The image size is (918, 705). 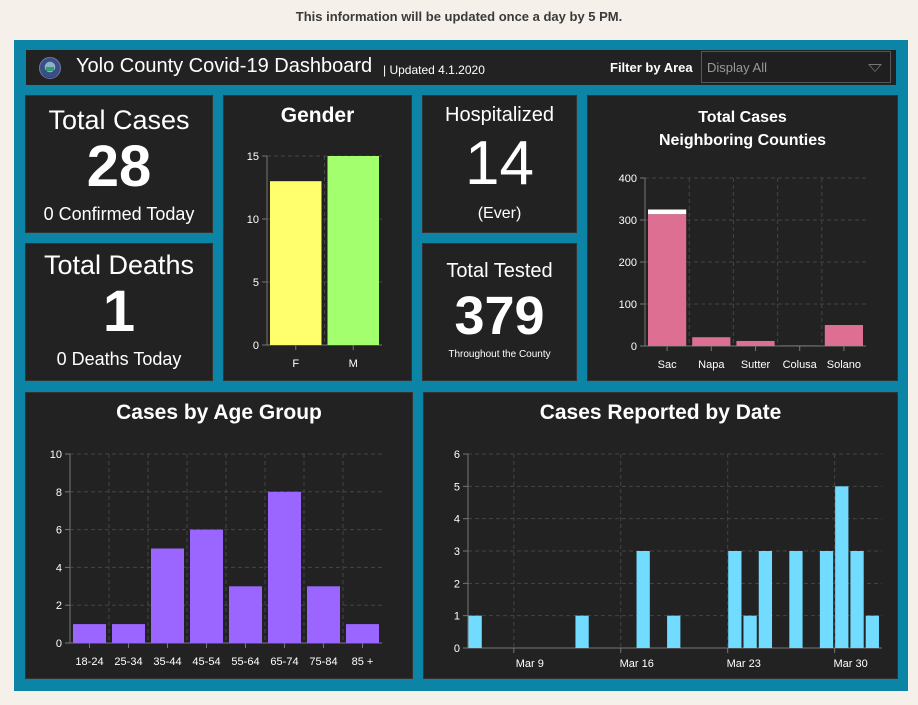 I want to click on age-xtick-label: 65-74, so click(x=284, y=662).